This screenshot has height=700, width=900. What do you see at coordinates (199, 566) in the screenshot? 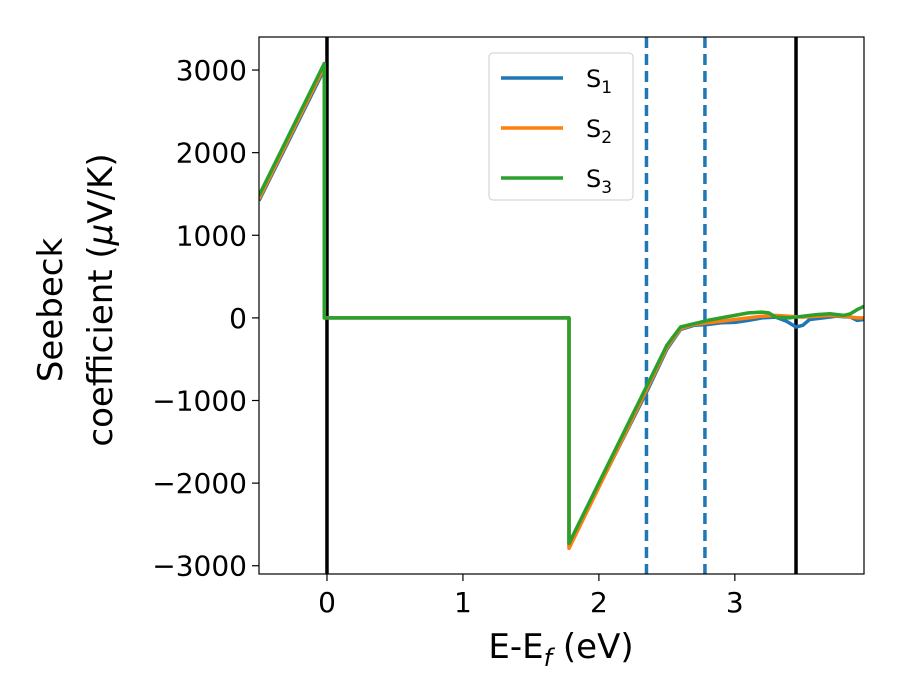
I see `y-tick-label: −3000` at bounding box center [199, 566].